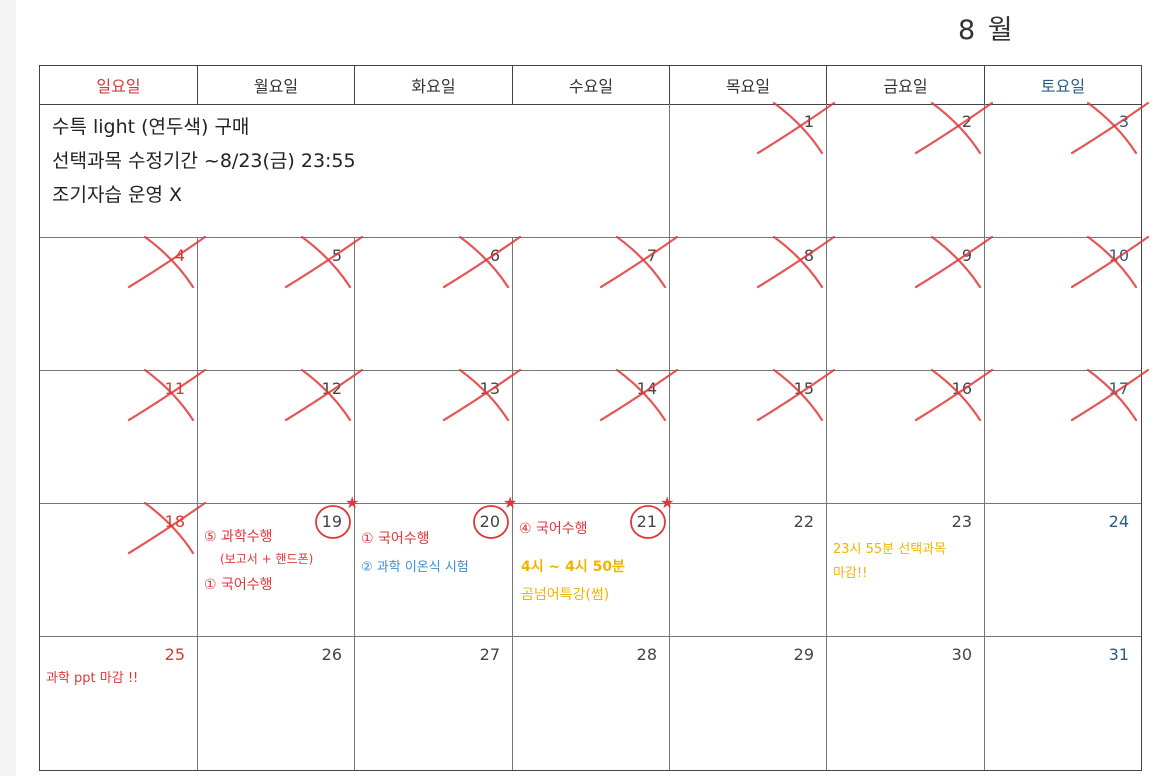 This screenshot has width=1162, height=776. Describe the element at coordinates (434, 85) in the screenshot. I see `weekday-tuesday: 화요일` at that location.